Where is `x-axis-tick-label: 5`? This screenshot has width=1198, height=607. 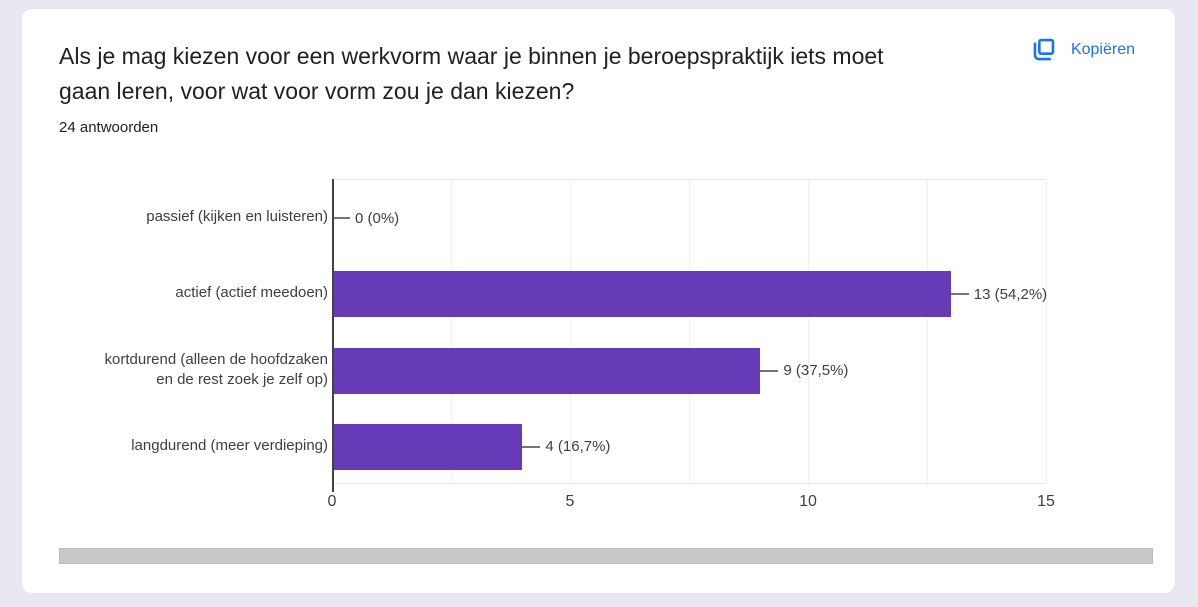
x-axis-tick-label: 5 is located at coordinates (570, 501).